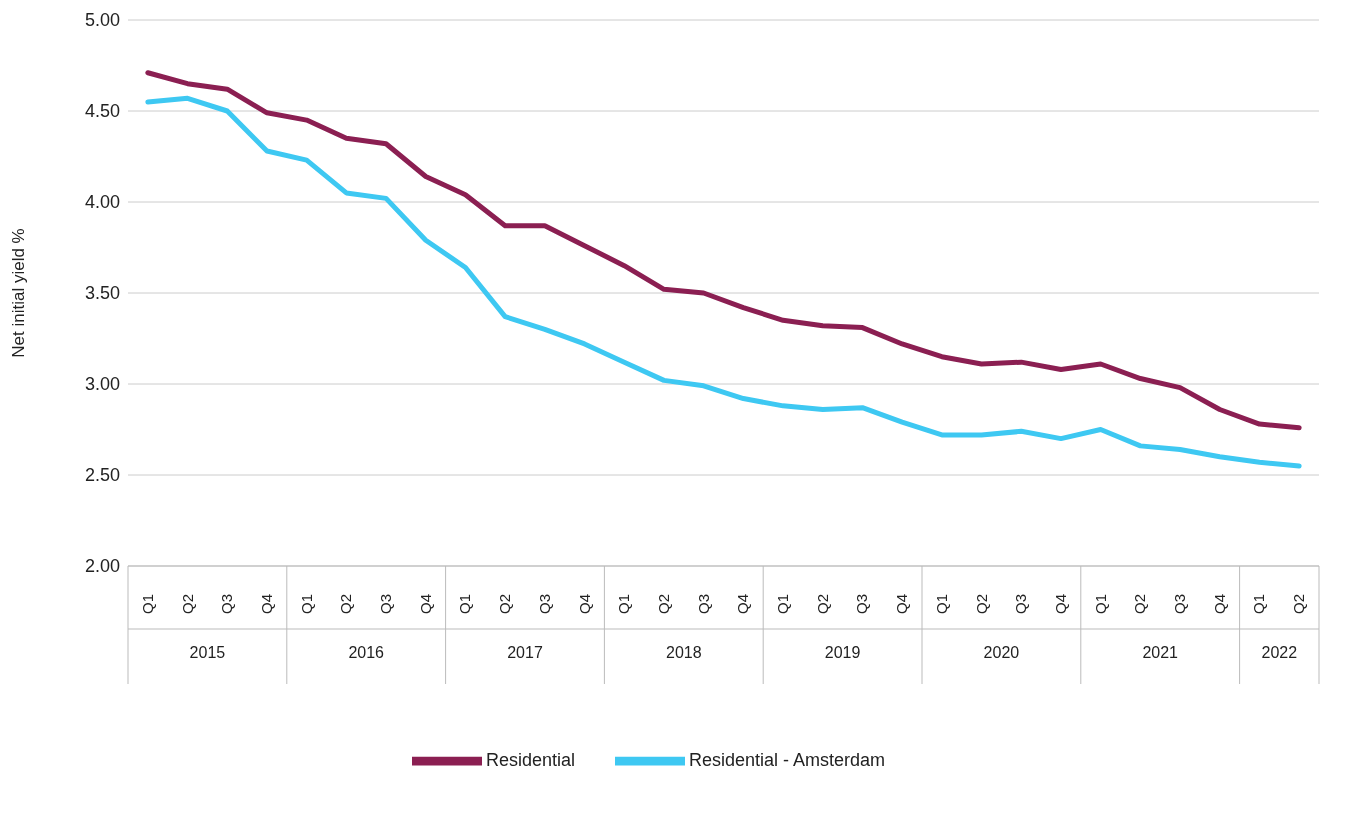 This screenshot has width=1347, height=814. Describe the element at coordinates (207, 652) in the screenshot. I see `text: 2015` at that location.